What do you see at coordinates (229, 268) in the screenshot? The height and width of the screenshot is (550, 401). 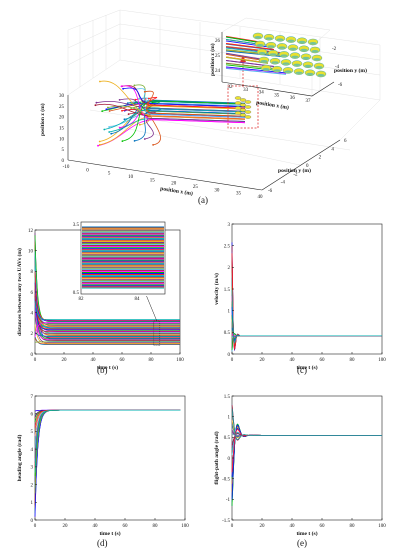 I see `y-tick-label: 2` at bounding box center [229, 268].